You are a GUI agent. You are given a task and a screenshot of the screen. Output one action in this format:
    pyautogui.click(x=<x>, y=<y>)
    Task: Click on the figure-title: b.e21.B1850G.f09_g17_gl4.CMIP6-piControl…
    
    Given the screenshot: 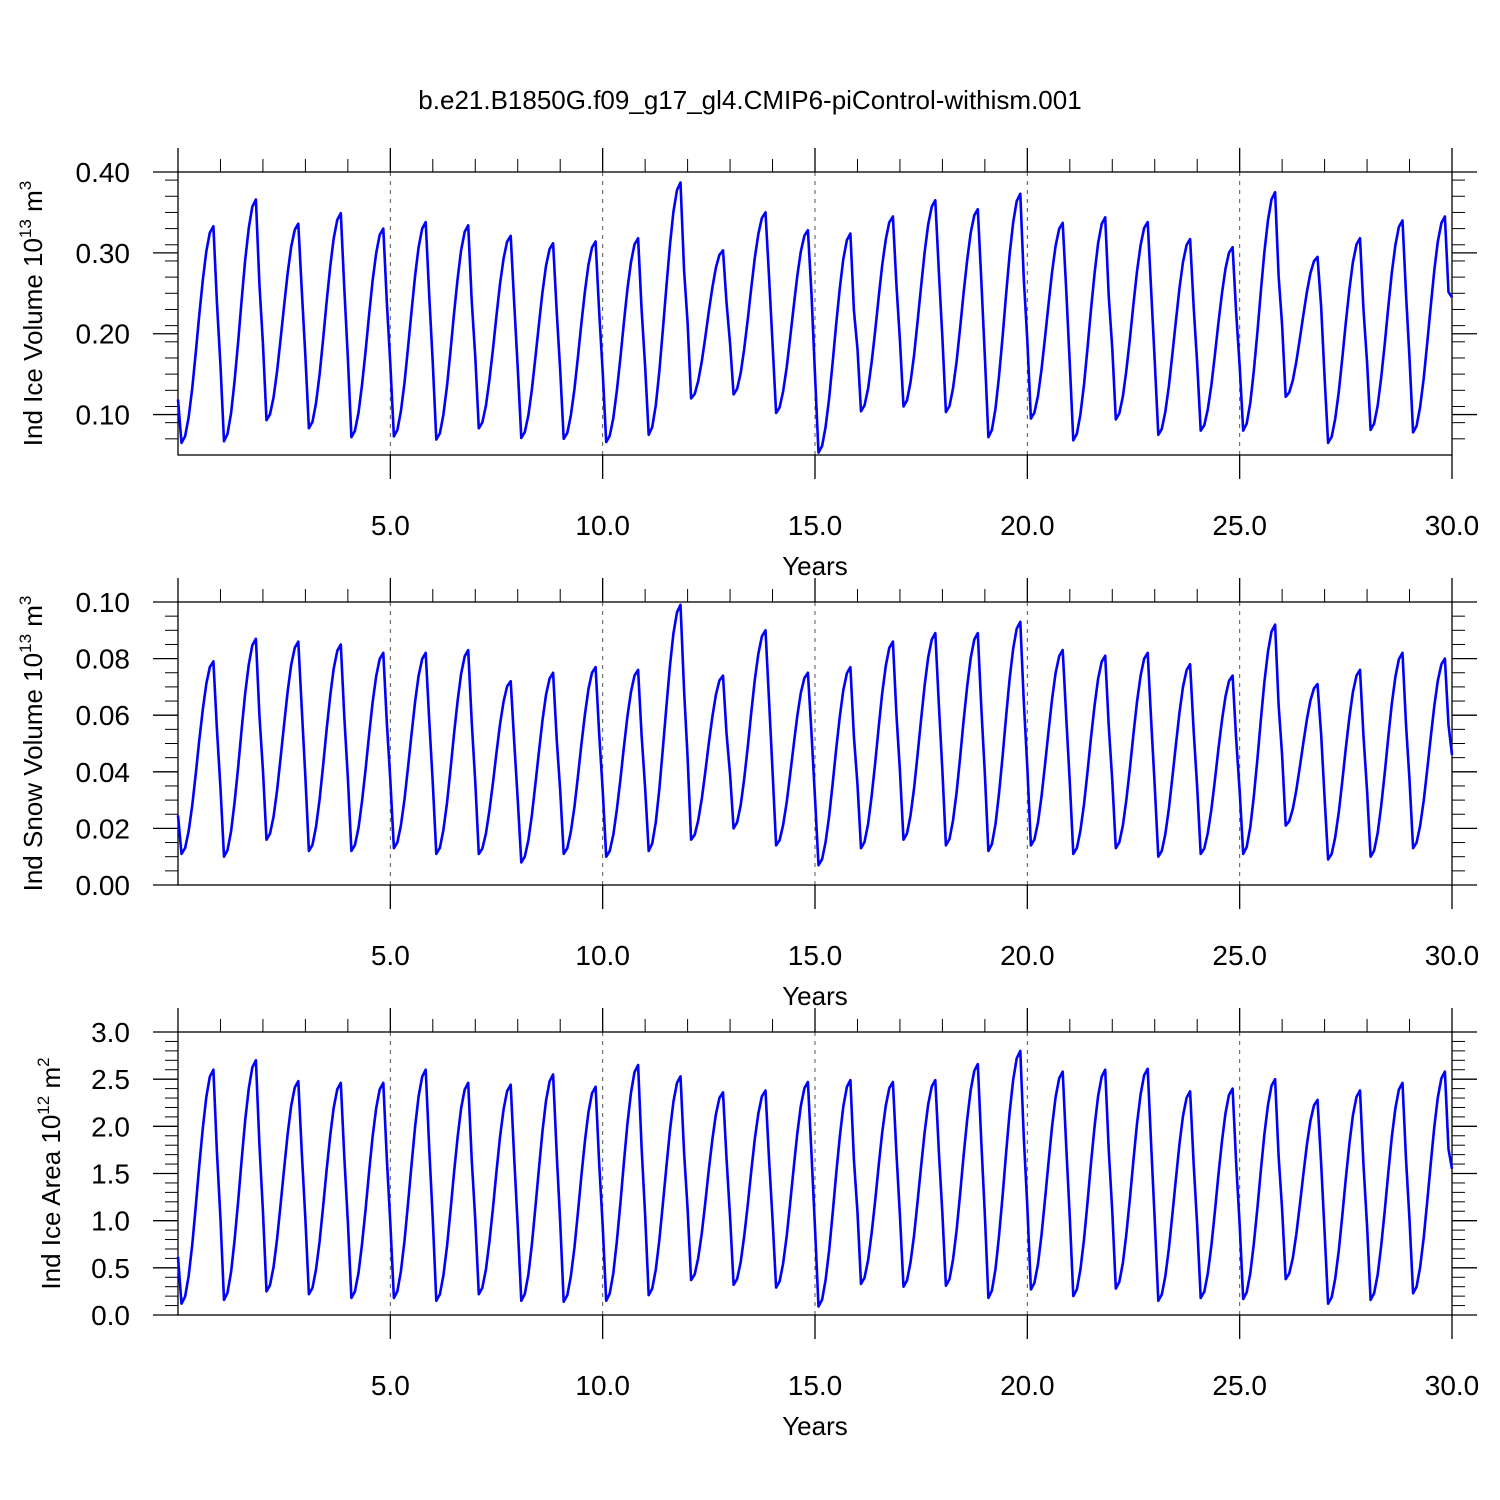 What is the action you would take?
    pyautogui.click(x=749, y=100)
    